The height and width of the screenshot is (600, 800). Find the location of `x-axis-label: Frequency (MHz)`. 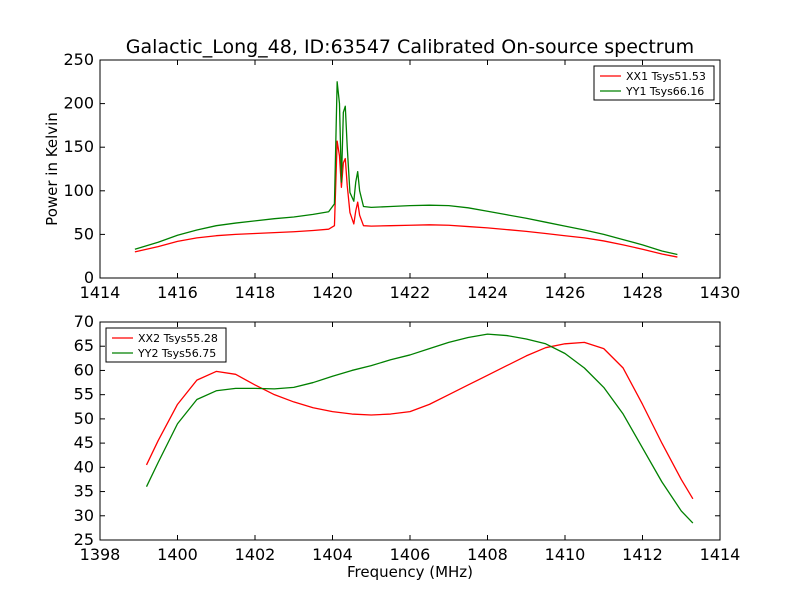

x-axis-label: Frequency (MHz) is located at coordinates (410, 572).